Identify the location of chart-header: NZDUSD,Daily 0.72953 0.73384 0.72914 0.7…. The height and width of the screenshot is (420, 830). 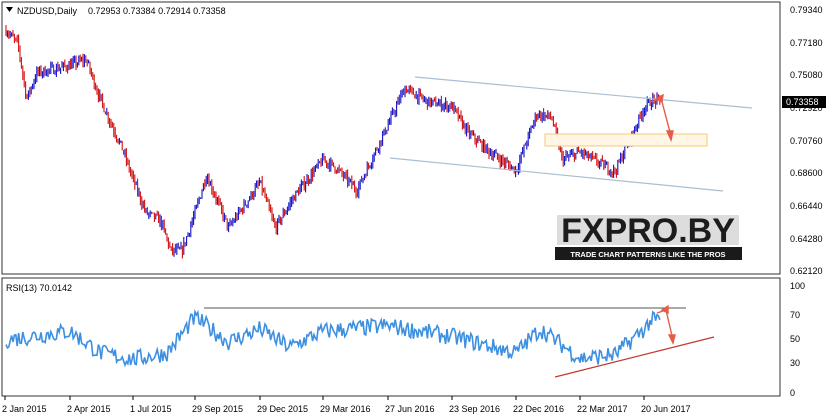
(116, 11).